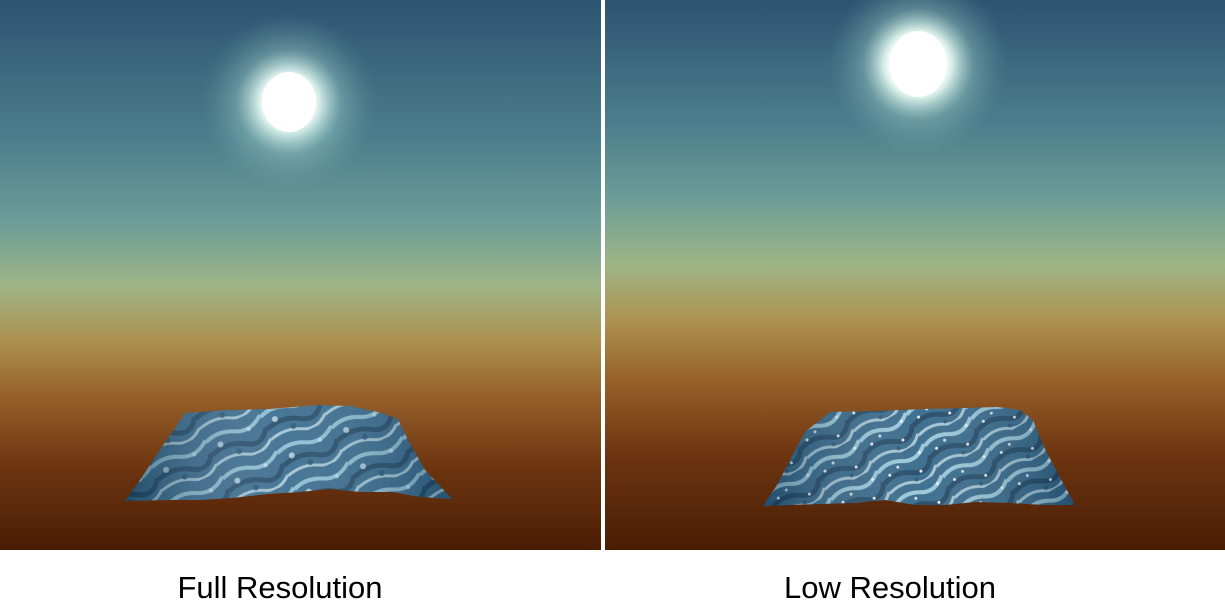 The width and height of the screenshot is (1225, 609). Describe the element at coordinates (280, 587) in the screenshot. I see `full-resolution-caption: Full Resolution` at that location.